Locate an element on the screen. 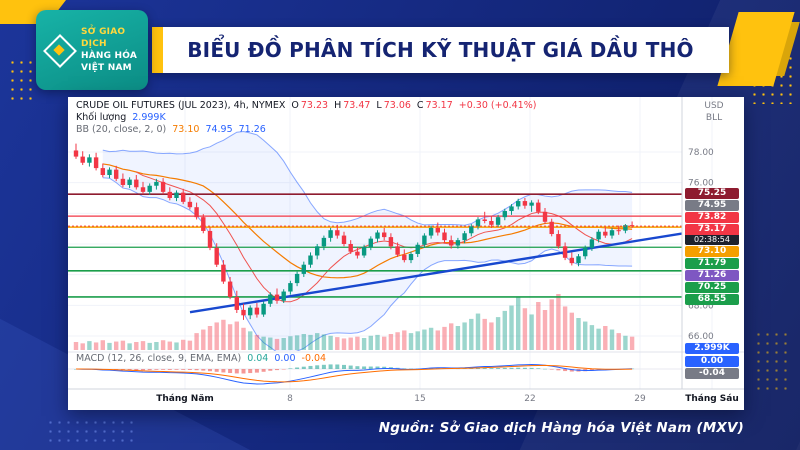  svg-text: 8 is located at coordinates (290, 399).